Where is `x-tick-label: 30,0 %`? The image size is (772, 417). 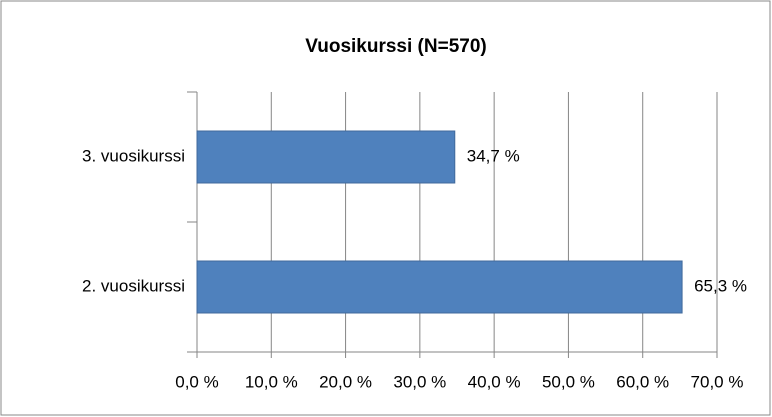
x-tick-label: 30,0 % is located at coordinates (419, 381).